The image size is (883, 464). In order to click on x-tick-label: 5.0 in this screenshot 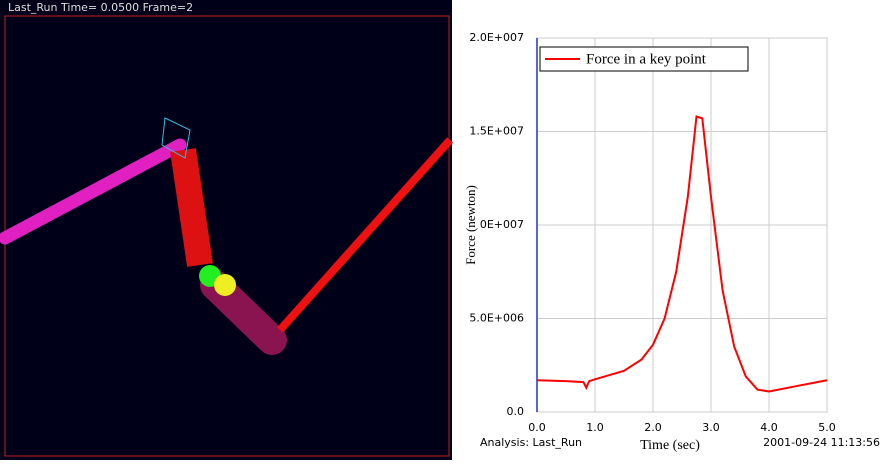, I will do `click(827, 427)`.